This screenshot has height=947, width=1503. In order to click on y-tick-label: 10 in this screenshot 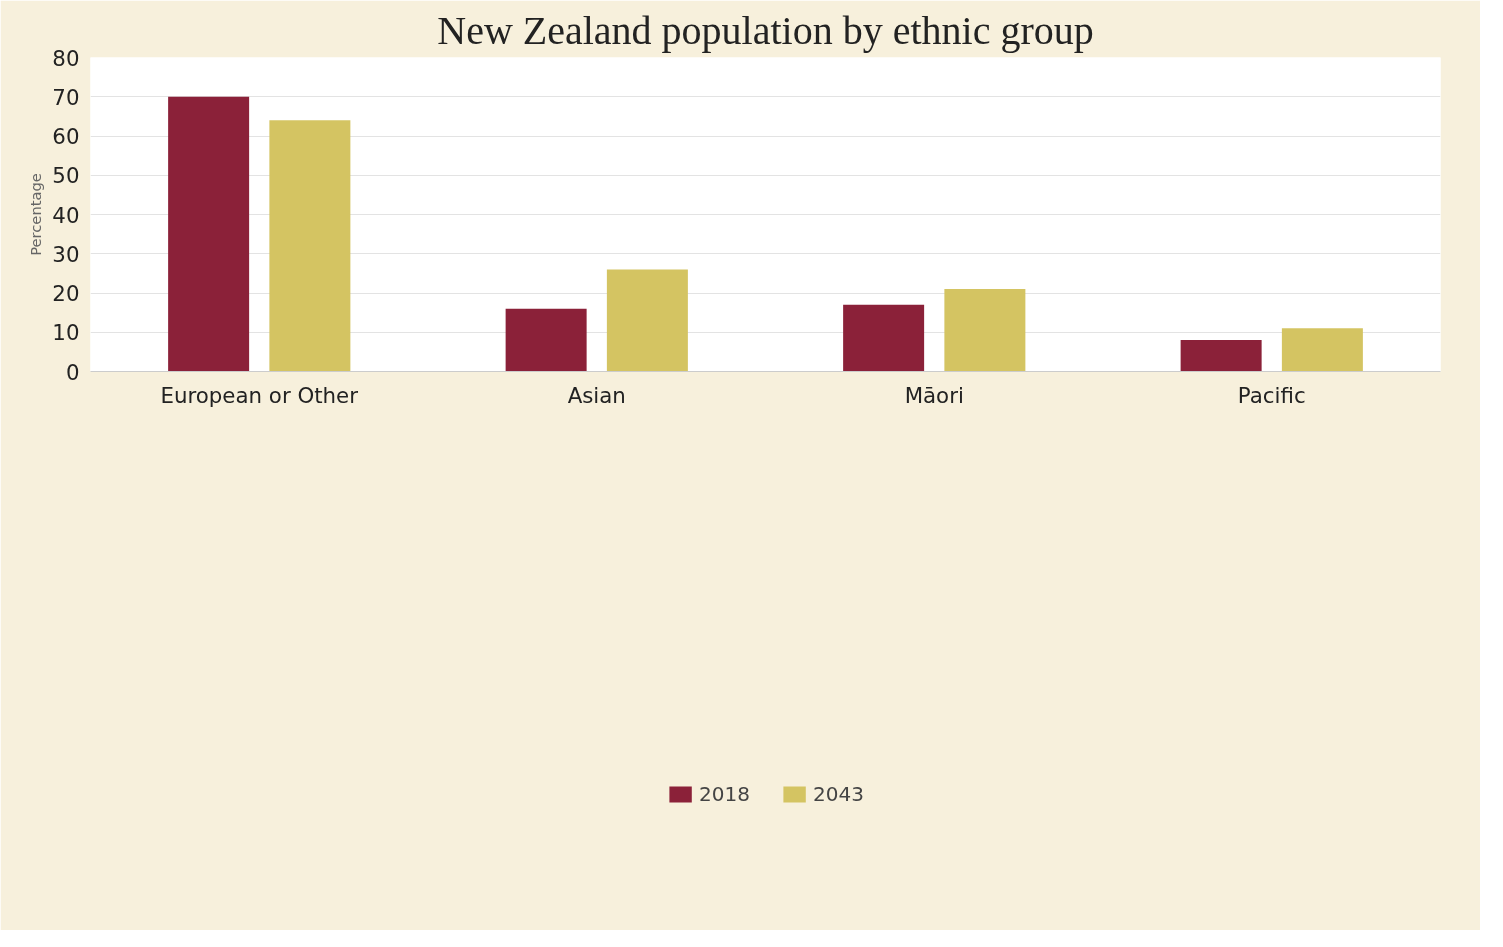, I will do `click(66, 333)`.